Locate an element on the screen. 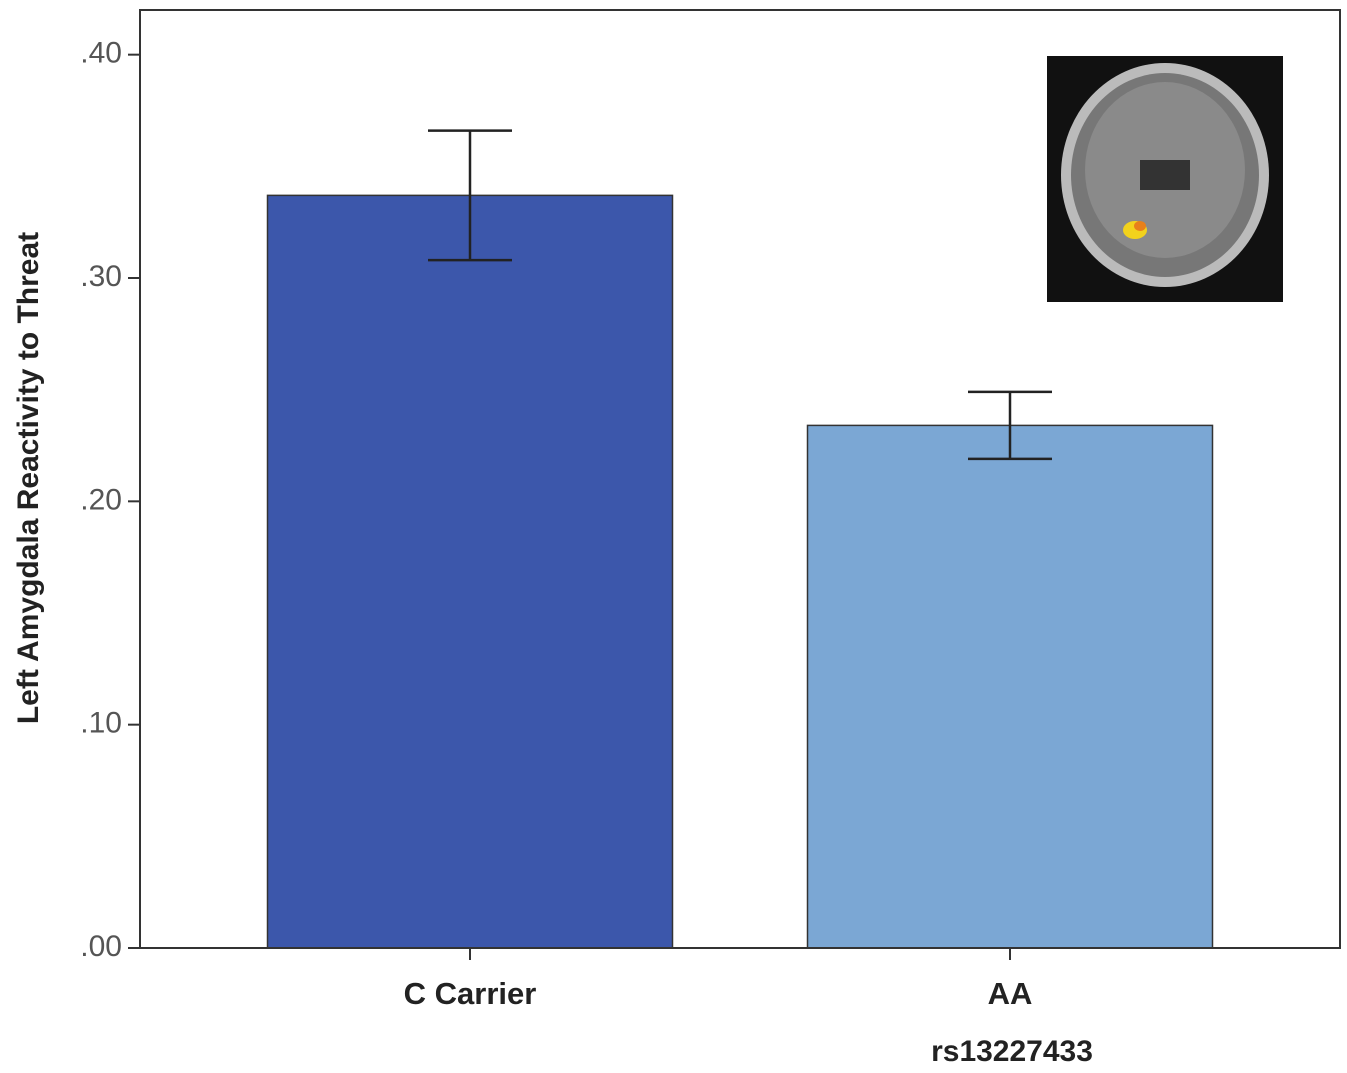  y-axis-label: Left Amygdala Reactivity to Threat is located at coordinates (28, 478).